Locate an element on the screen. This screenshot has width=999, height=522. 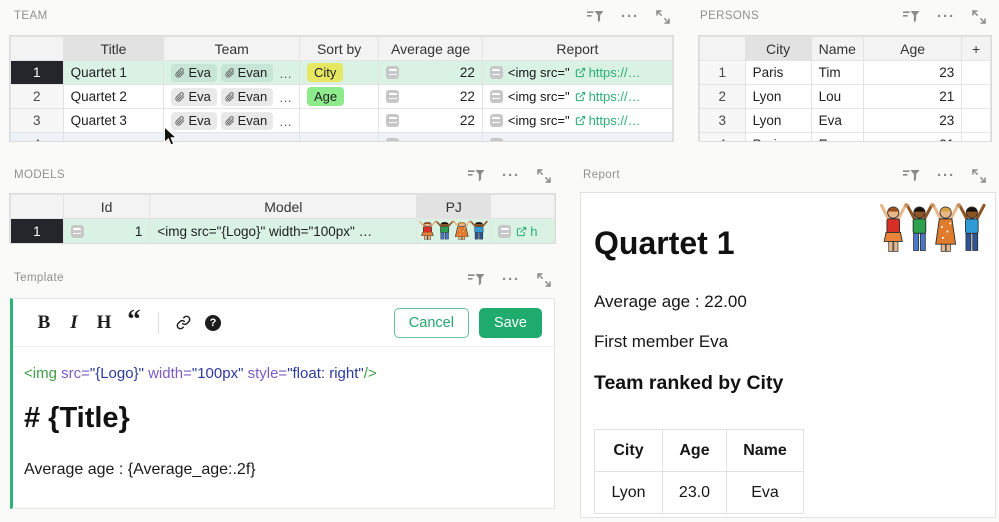
column-header-name: Name is located at coordinates (837, 48).